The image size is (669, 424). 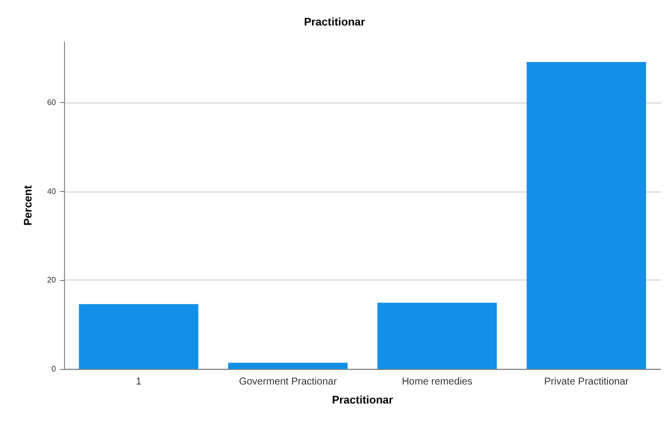 I want to click on x-tick-label: 1, so click(x=139, y=382).